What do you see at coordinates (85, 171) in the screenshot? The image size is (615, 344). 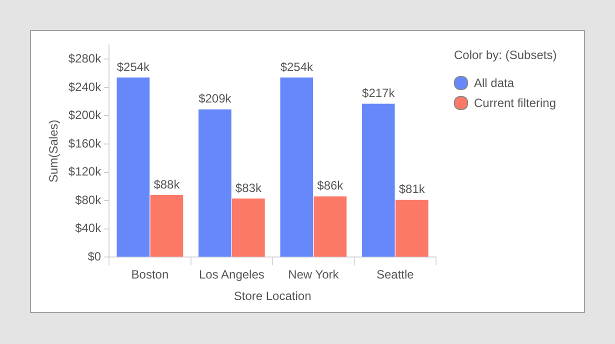 I see `y-tick-label: $120k` at bounding box center [85, 171].